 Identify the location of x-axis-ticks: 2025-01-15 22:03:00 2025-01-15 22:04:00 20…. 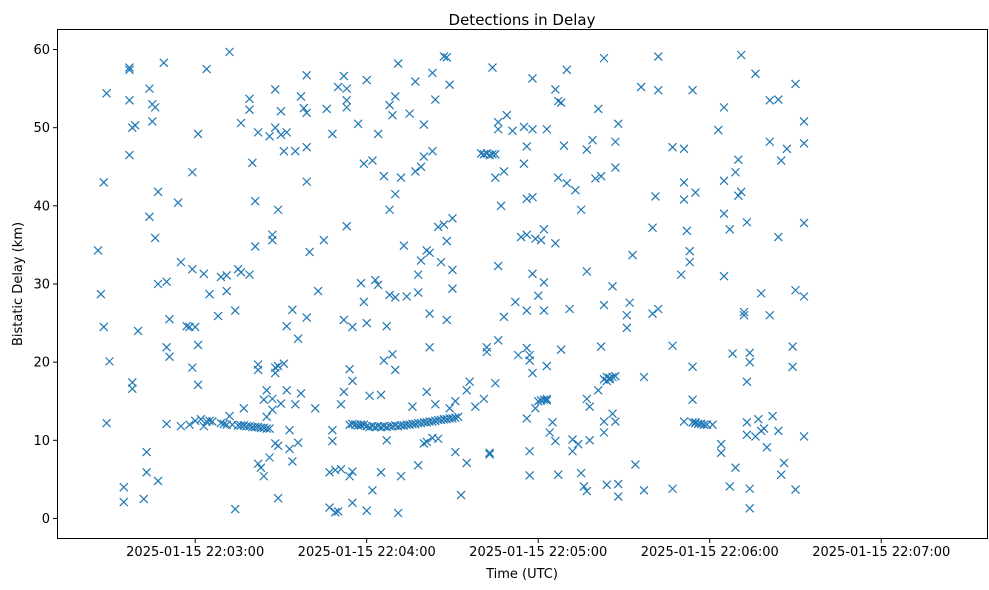
(538, 549).